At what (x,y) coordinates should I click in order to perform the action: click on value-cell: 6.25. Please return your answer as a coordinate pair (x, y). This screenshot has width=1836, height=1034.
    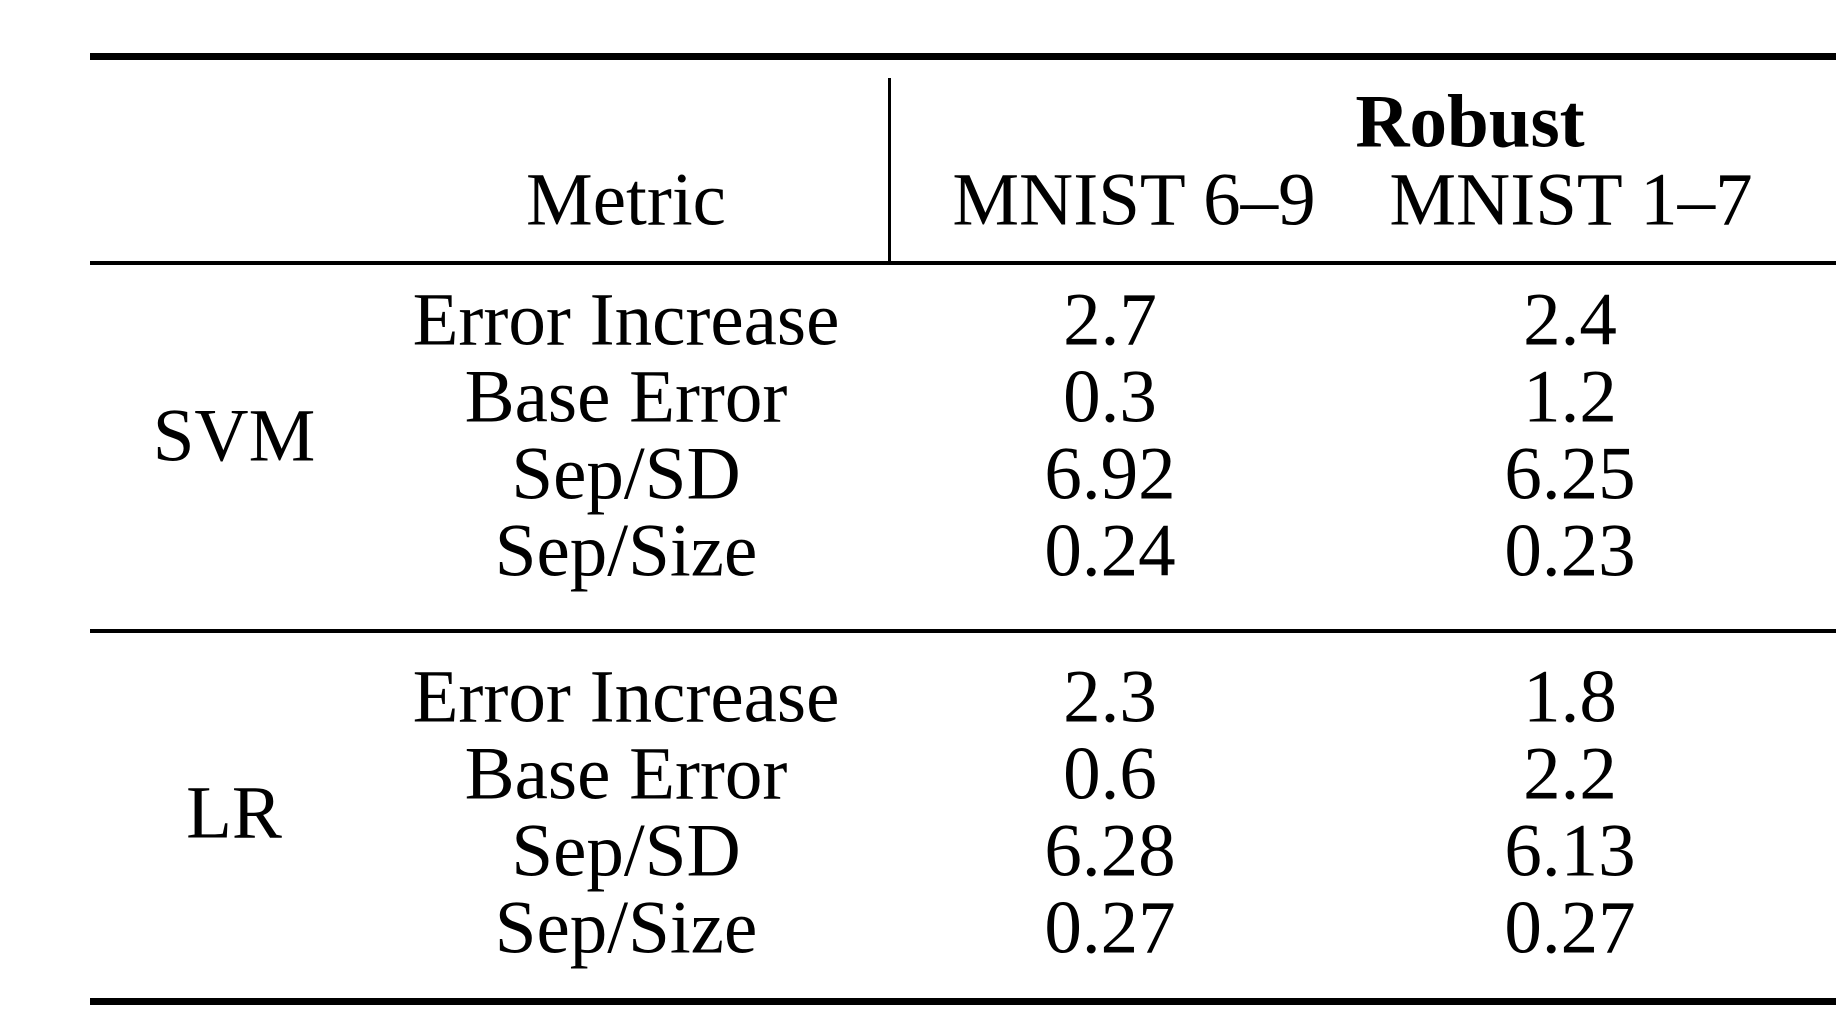
    Looking at the image, I should click on (1570, 474).